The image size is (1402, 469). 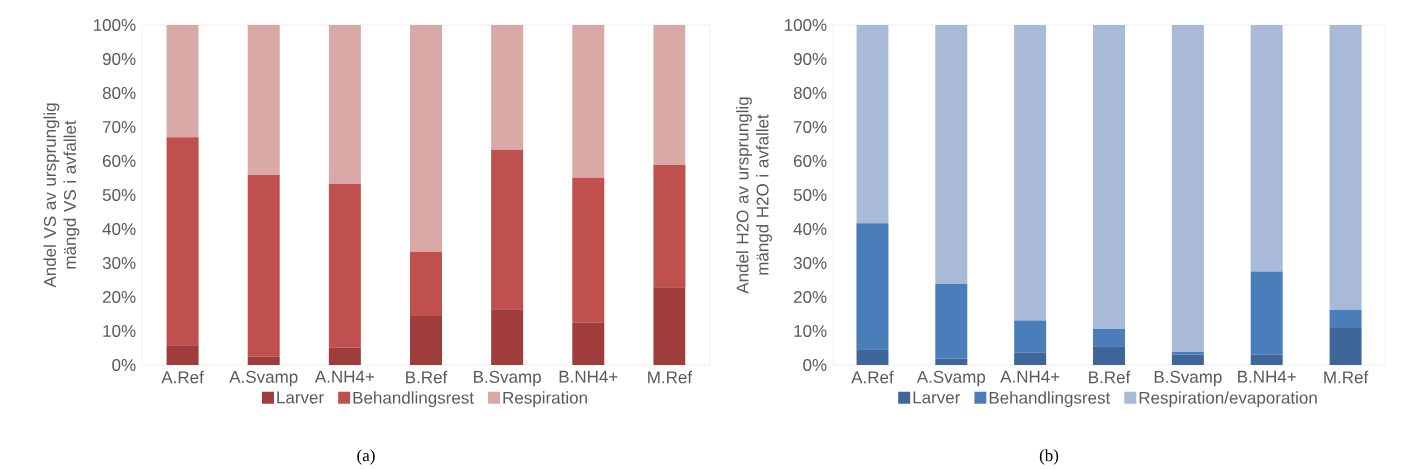 What do you see at coordinates (545, 399) in the screenshot?
I see `legend-label: Respiration` at bounding box center [545, 399].